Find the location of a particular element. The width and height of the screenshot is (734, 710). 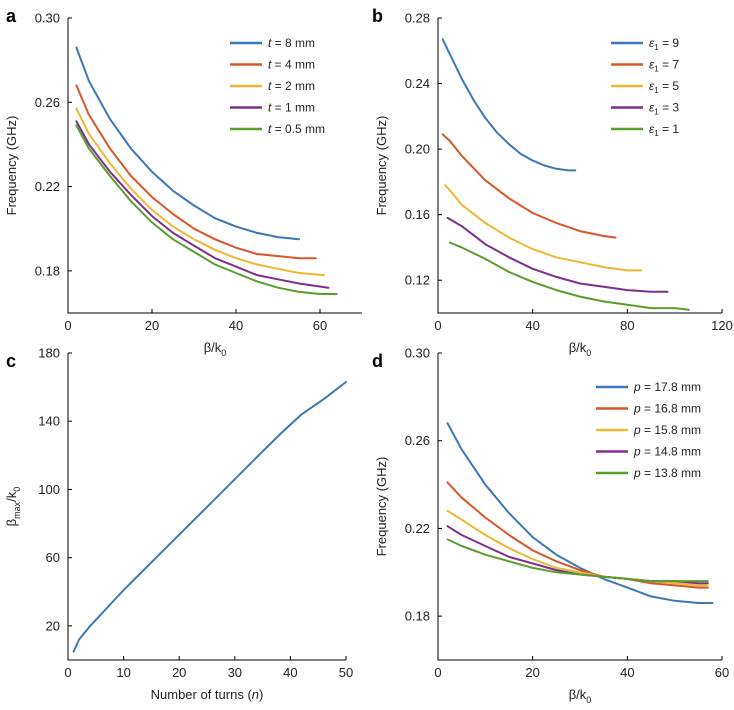

y-tick-label: 0.12 is located at coordinates (417, 280).